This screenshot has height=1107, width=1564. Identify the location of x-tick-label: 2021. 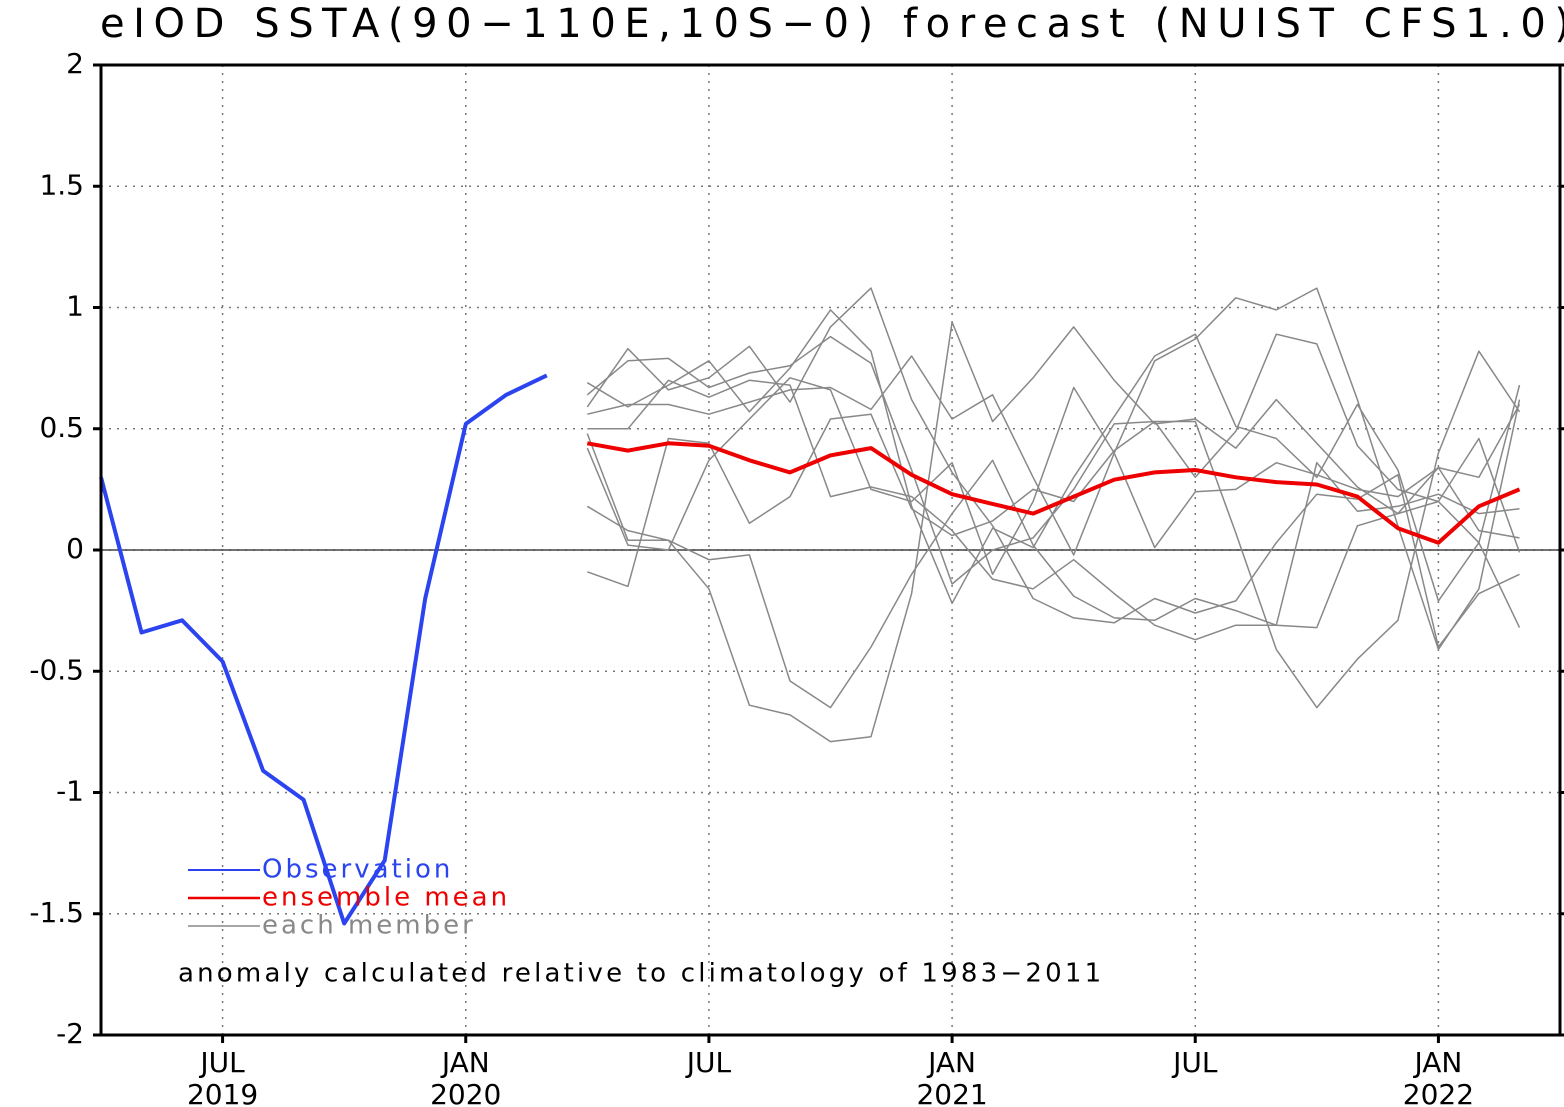
(951, 1092).